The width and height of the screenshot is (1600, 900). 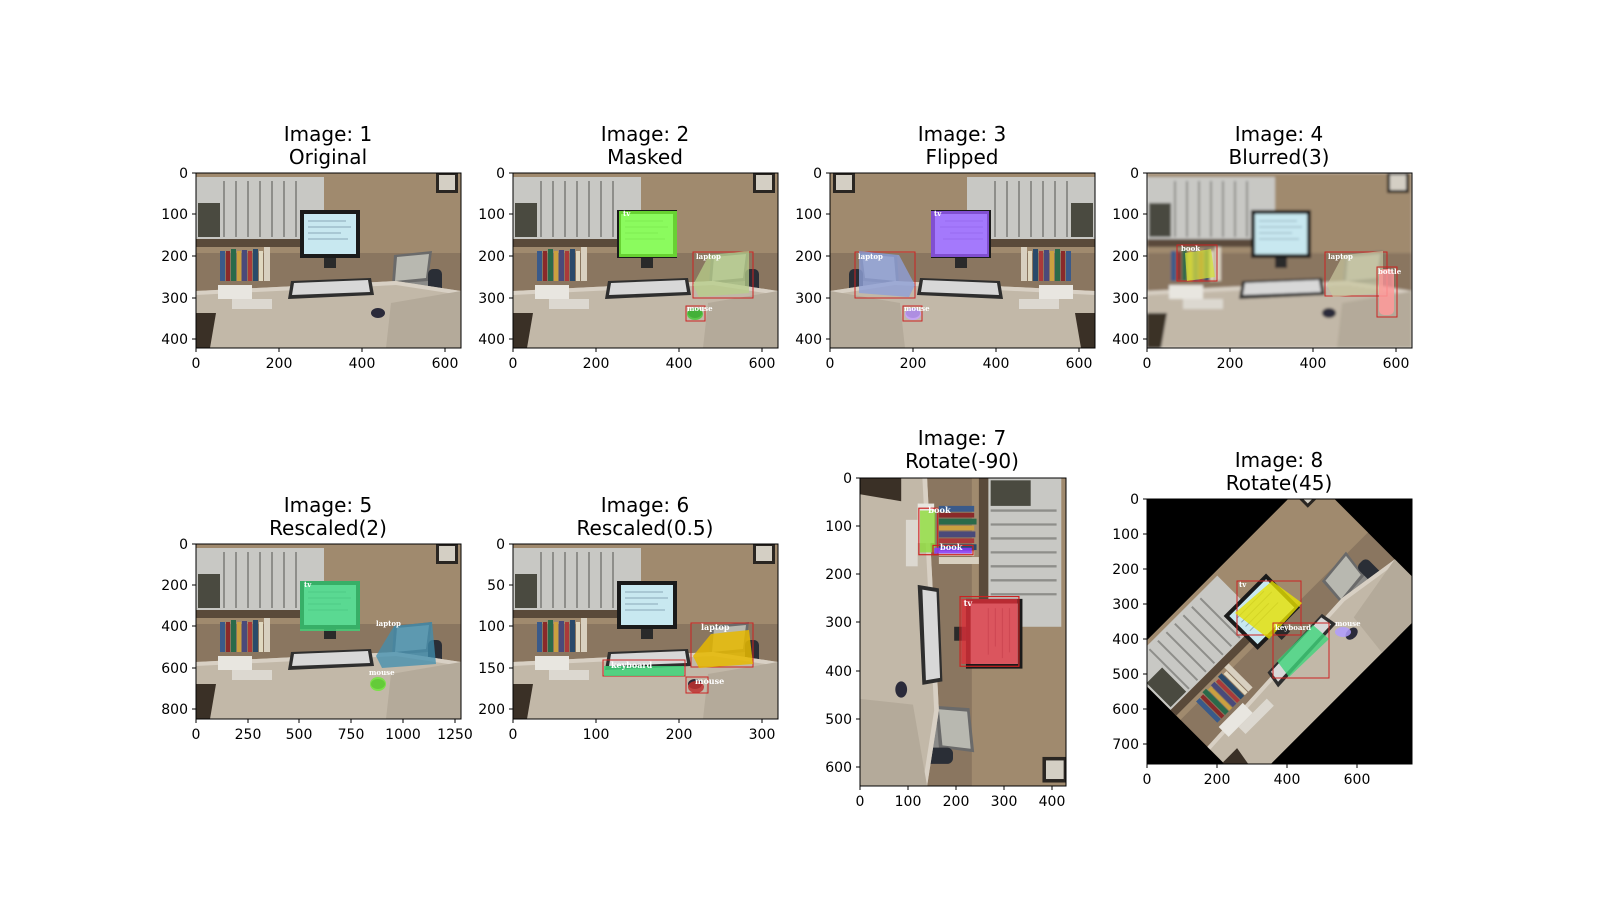 I want to click on panel-title-line2: Rescaled(2), so click(x=328, y=528).